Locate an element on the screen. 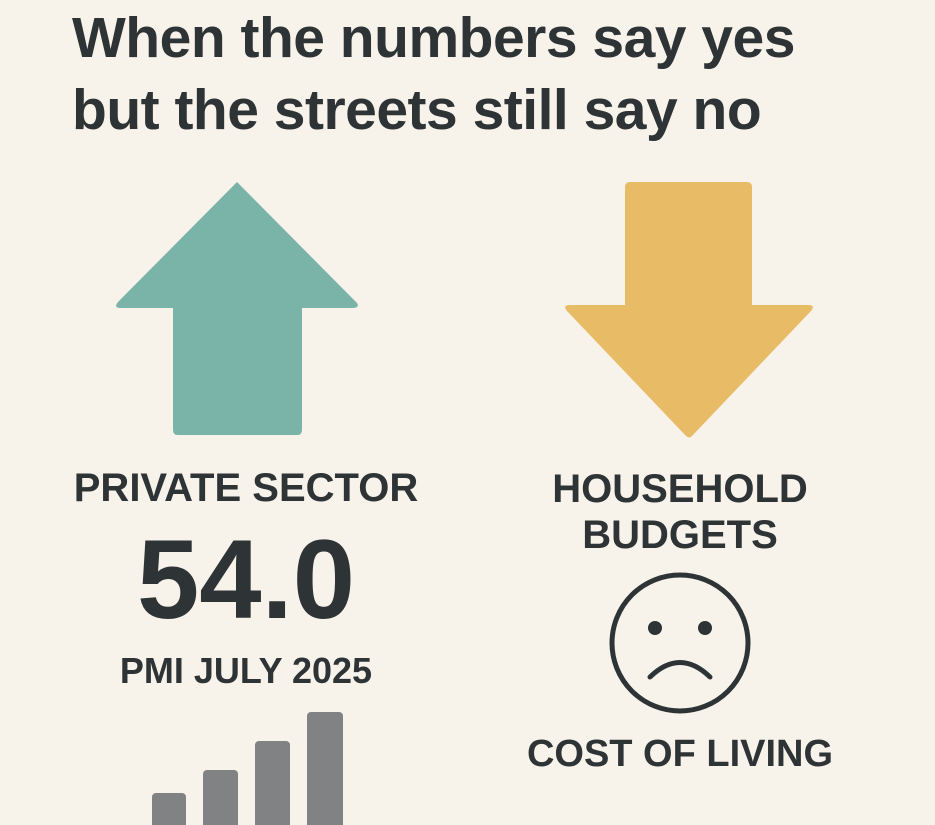 The image size is (935, 825). left-caption: PMI JULY 2025 is located at coordinates (246, 670).